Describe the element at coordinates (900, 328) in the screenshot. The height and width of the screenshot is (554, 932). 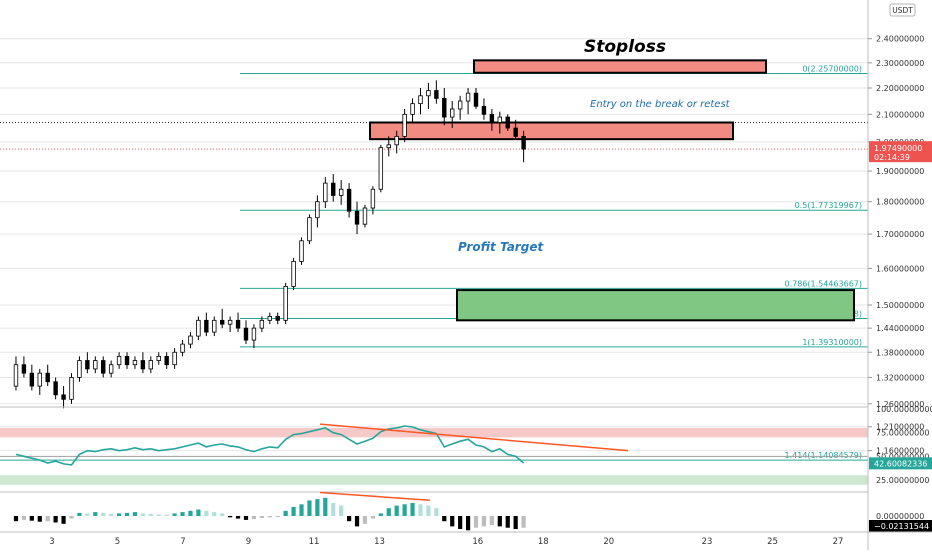
I see `price-tick-label: 1.44000000` at that location.